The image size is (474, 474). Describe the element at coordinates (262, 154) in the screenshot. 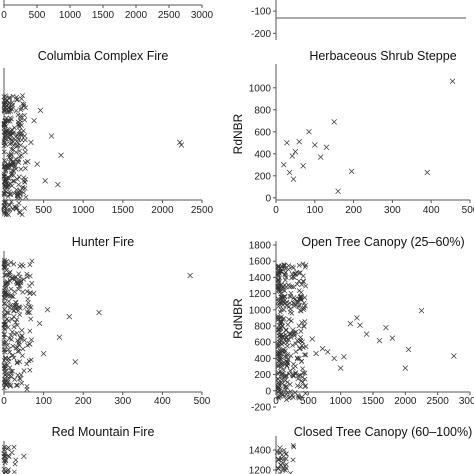

I see `y-tick-label: 400` at that location.